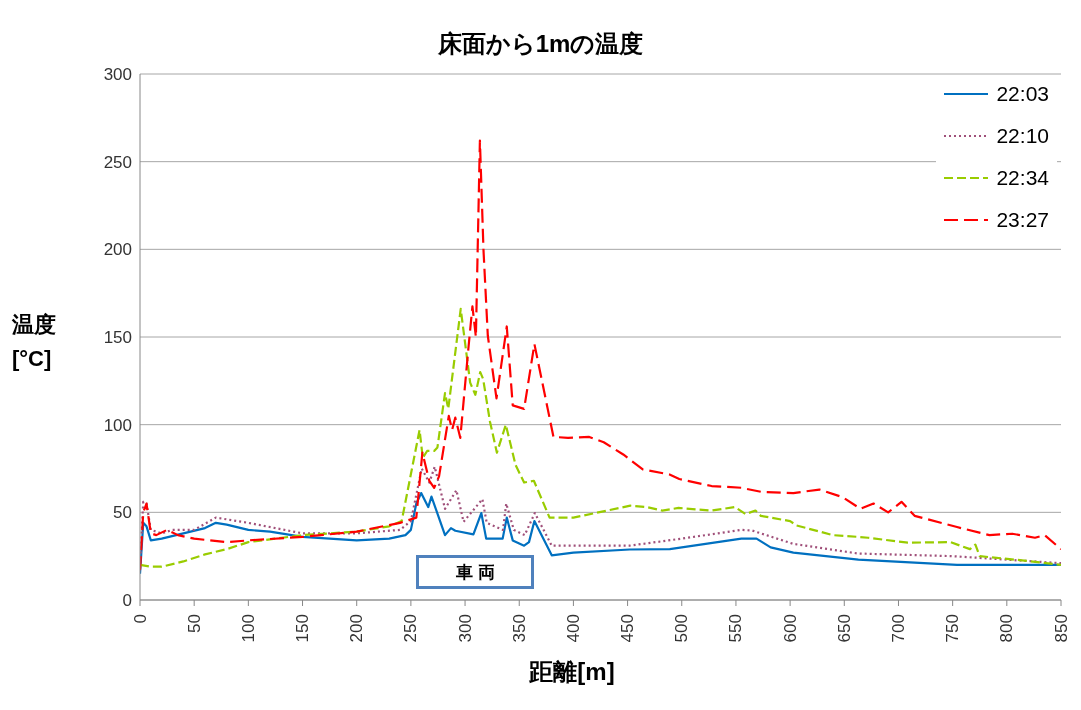  I want to click on label-box: 車 両, so click(475, 572).